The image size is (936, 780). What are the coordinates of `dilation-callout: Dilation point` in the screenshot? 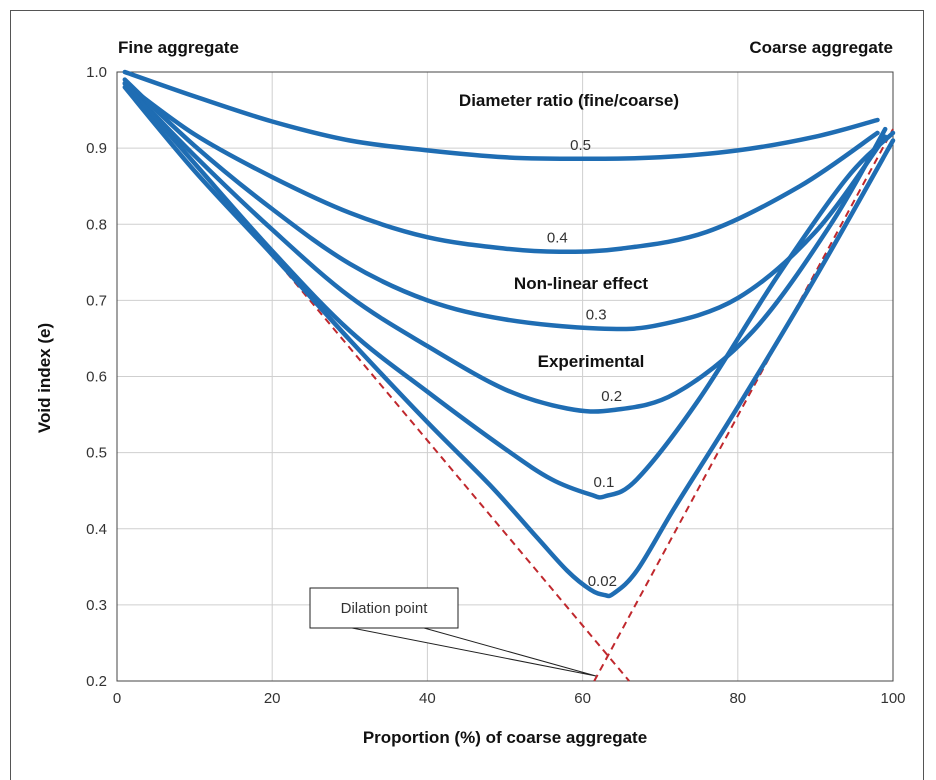 It's located at (453, 632).